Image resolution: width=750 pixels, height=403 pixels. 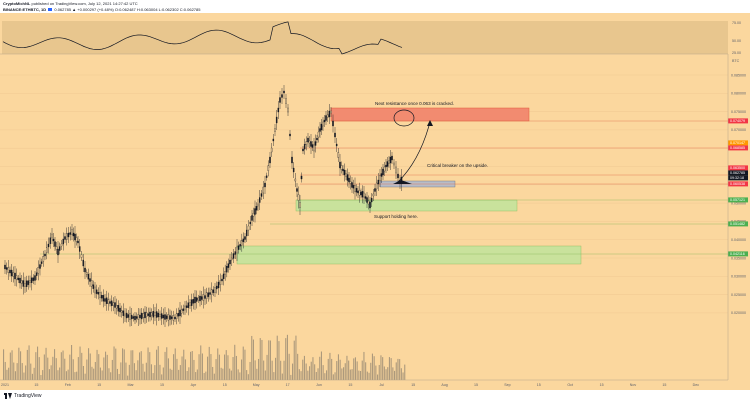 I want to click on tradingview-logo-icon, so click(x=8, y=396).